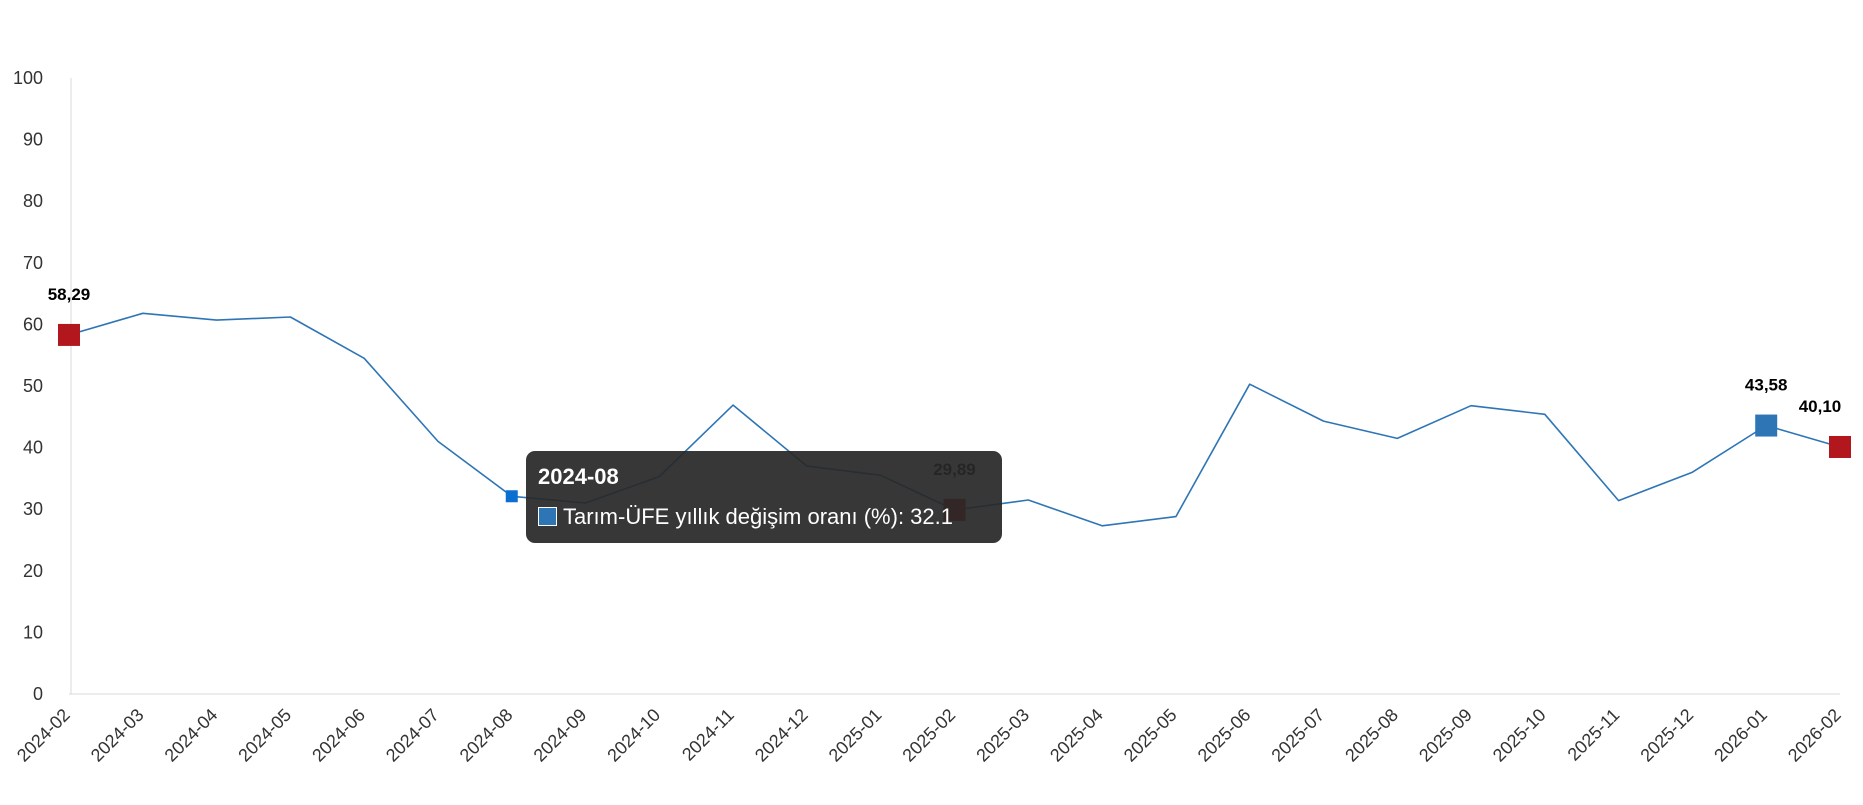 The image size is (1863, 805). I want to click on x-tick-label: 2026-02, so click(1814, 735).